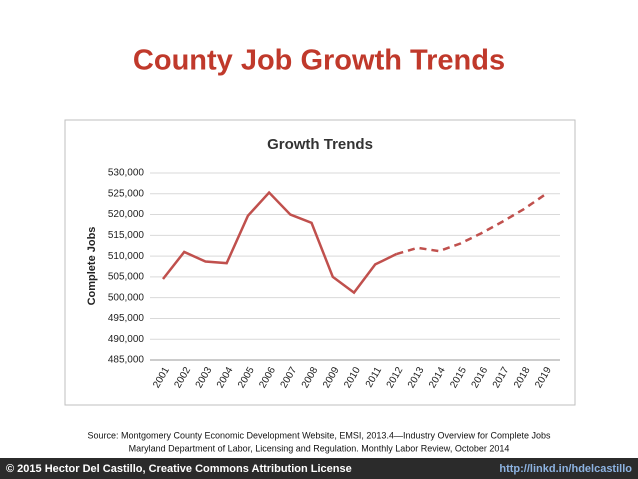 This screenshot has width=638, height=479. I want to click on footer-bar, so click(319, 468).